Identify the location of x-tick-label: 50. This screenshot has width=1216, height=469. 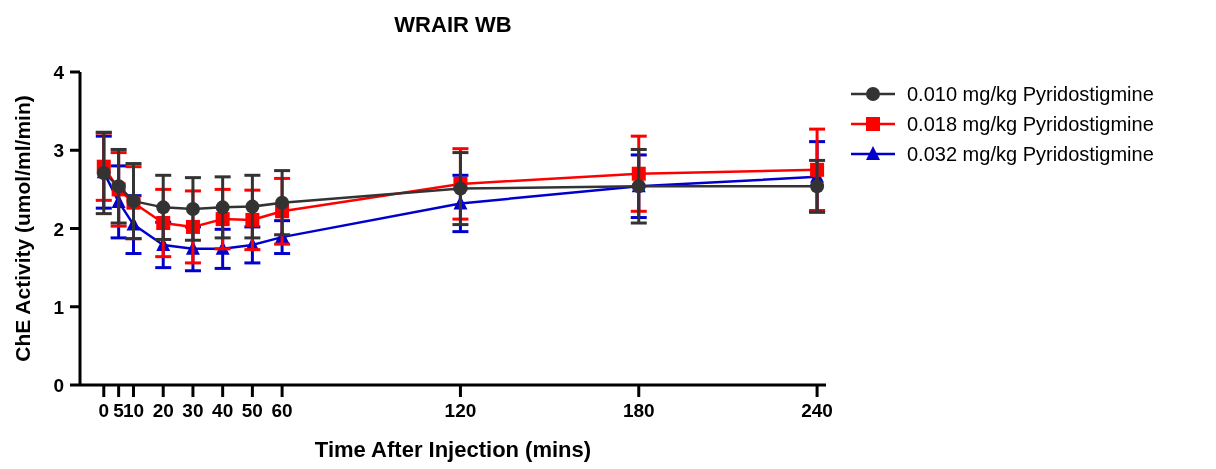
(252, 410).